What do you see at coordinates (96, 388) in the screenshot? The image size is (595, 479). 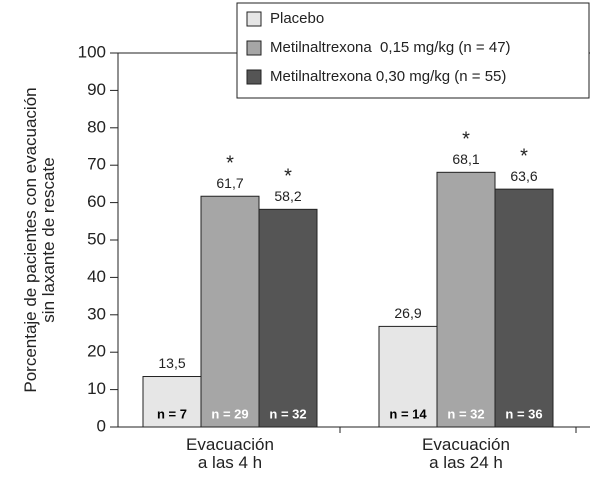 I see `y-tick-label: 10` at bounding box center [96, 388].